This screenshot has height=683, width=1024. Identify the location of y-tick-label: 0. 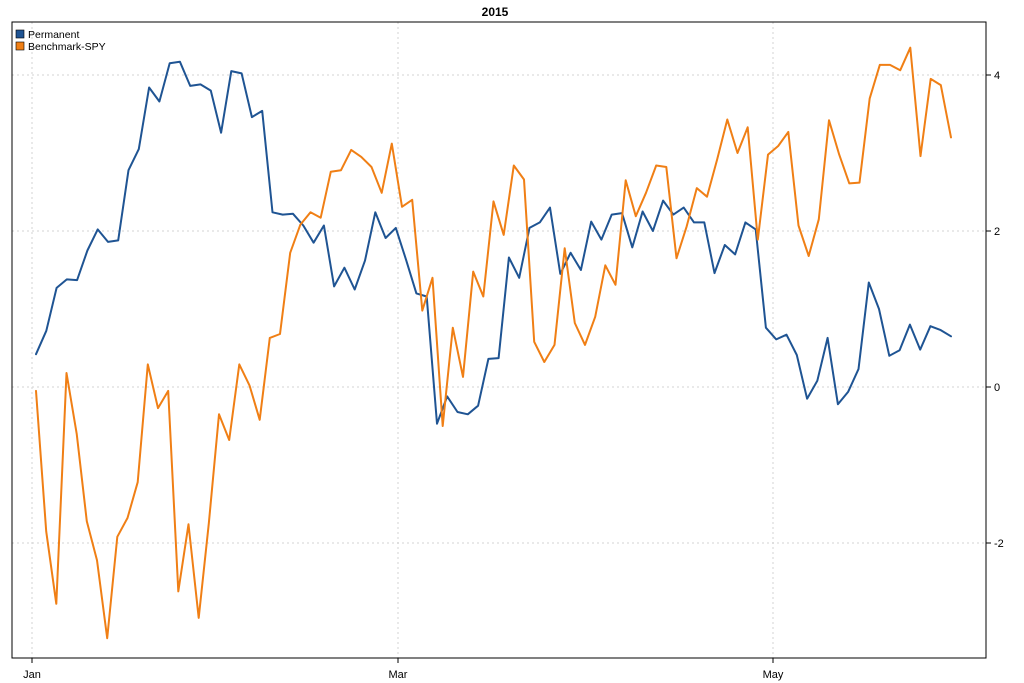
(997, 388).